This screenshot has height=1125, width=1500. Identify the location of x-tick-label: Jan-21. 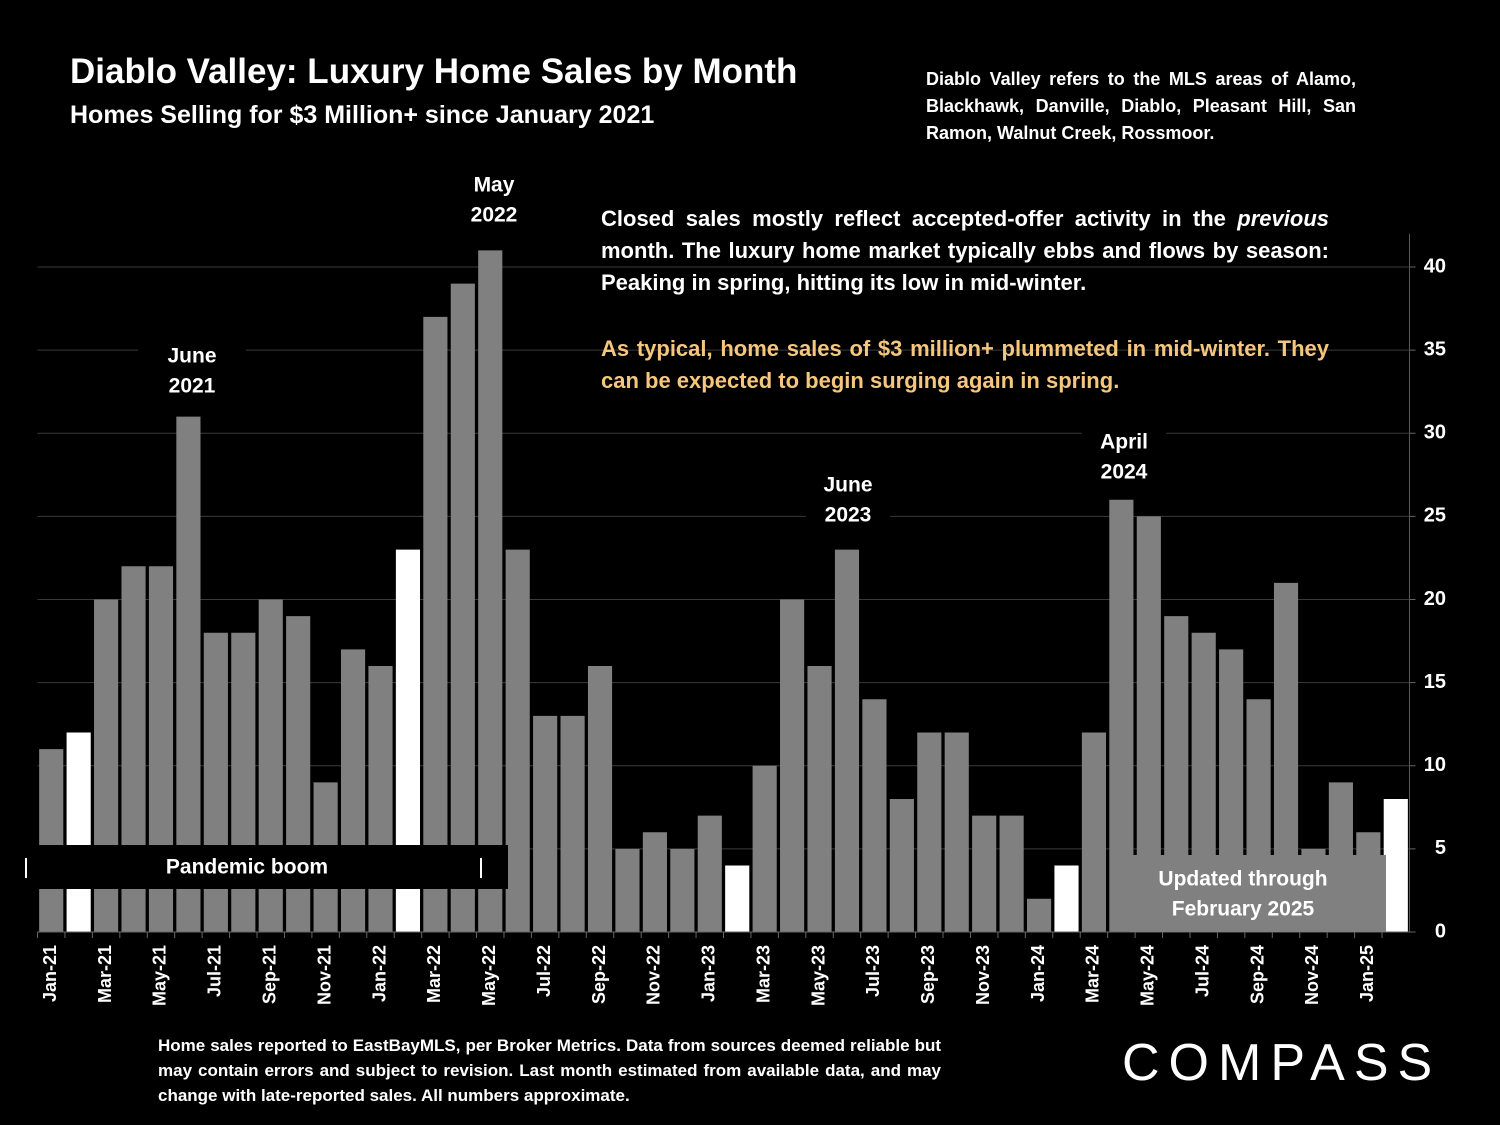
(50, 973).